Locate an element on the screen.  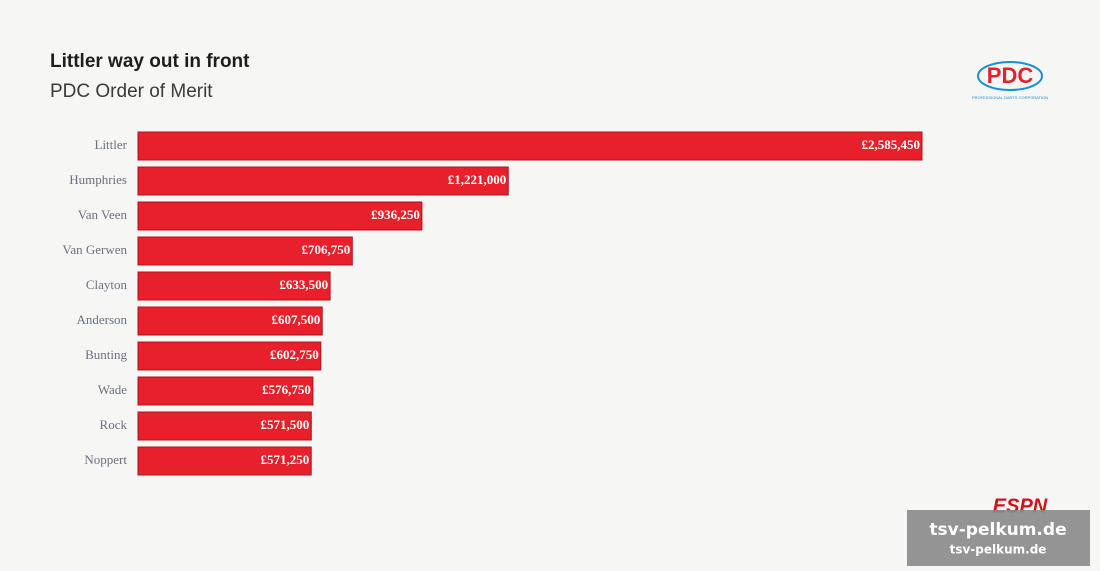
category-label: Littler is located at coordinates (111, 144).